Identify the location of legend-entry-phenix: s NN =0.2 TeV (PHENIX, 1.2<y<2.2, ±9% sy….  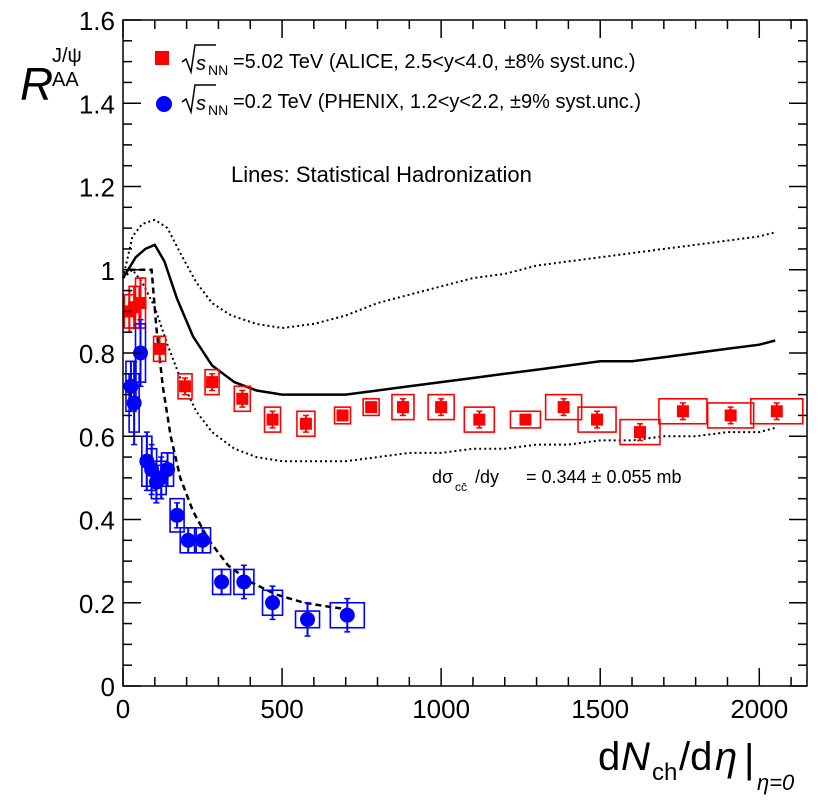
(398, 101).